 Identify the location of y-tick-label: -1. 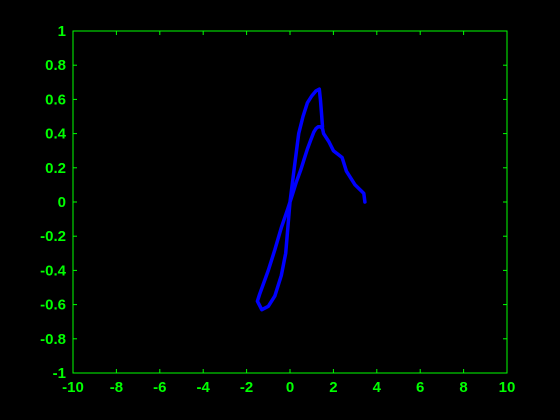
(59, 373).